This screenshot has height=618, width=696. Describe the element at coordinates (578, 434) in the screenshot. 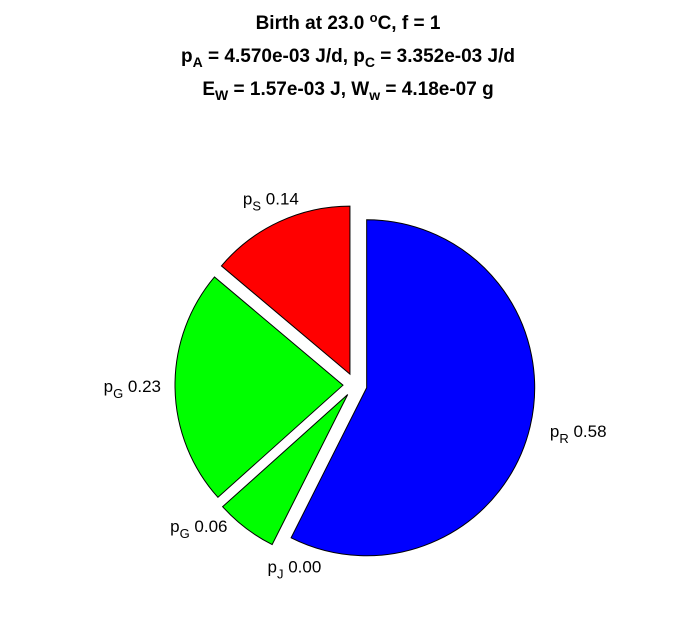

I see `slice-label-pR-0: pR 0.58` at that location.